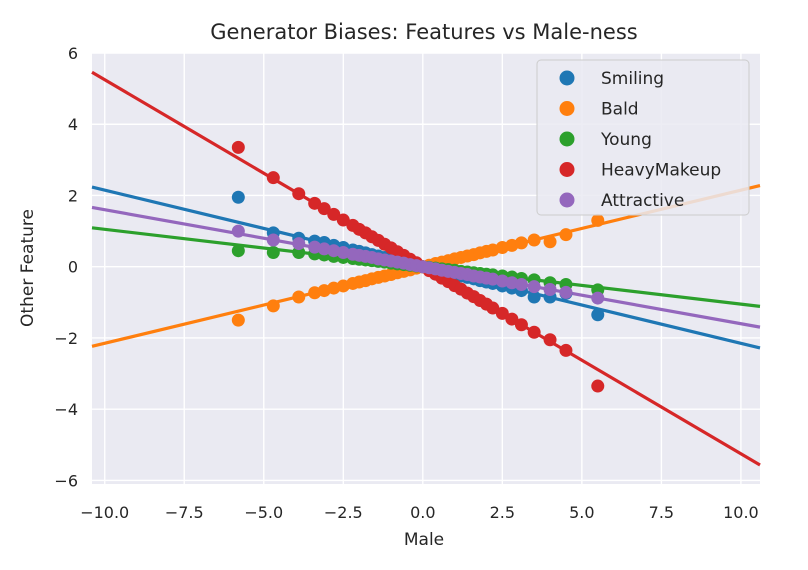 This screenshot has height=570, width=808. I want to click on legend: Smiling Bald Young HeavyMakeup Attractive, so click(643, 137).